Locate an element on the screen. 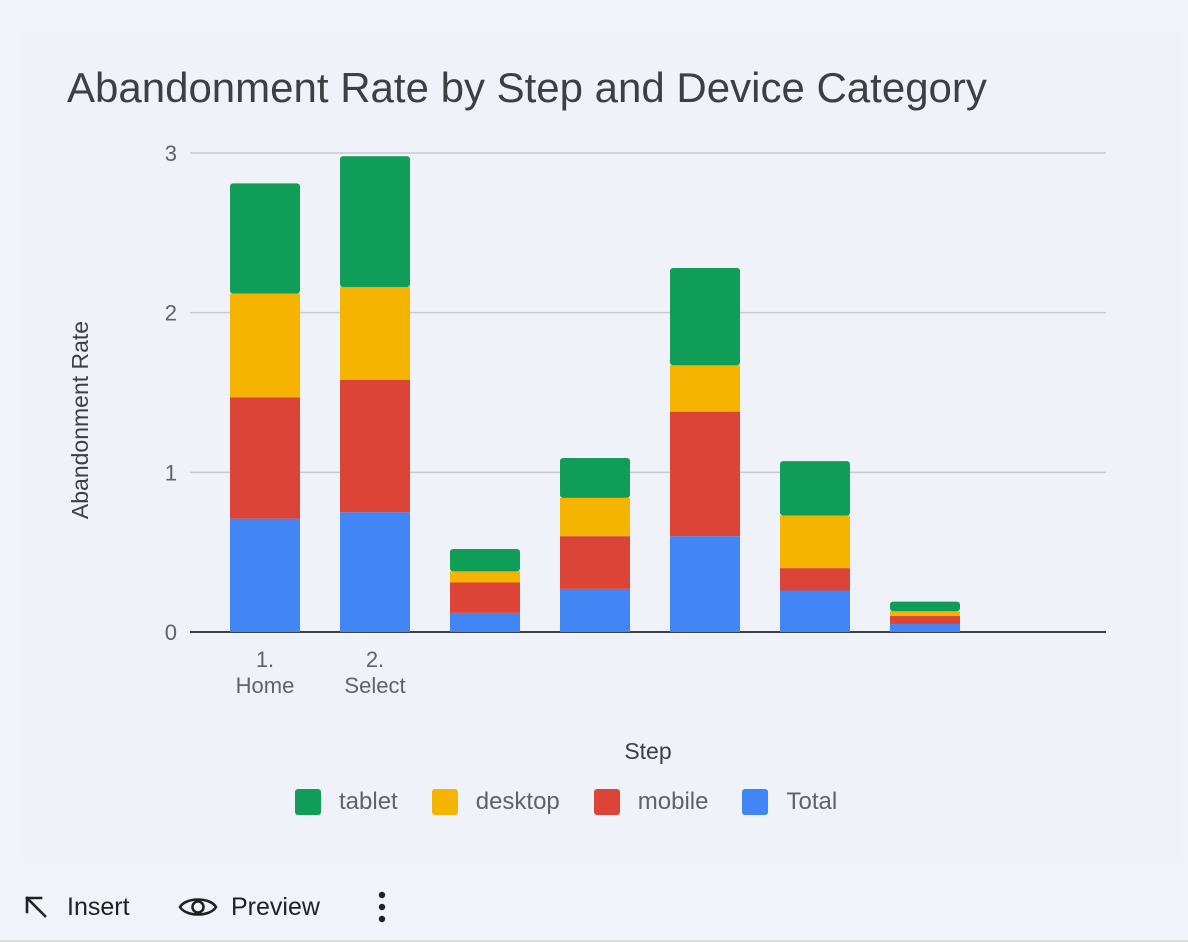 The width and height of the screenshot is (1188, 942). more-vert-icon is located at coordinates (382, 907).